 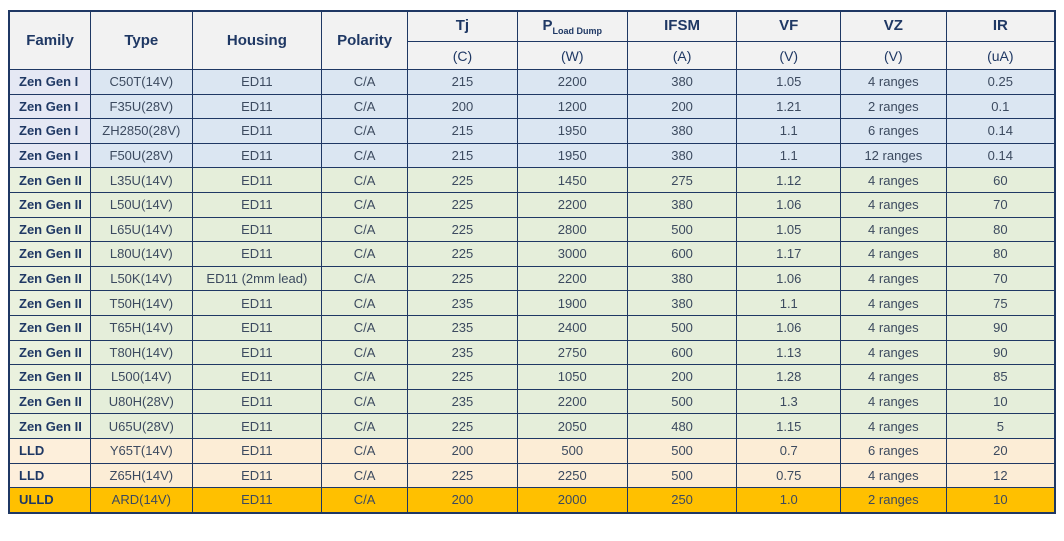 What do you see at coordinates (1000, 327) in the screenshot?
I see `ir-cell: 90` at bounding box center [1000, 327].